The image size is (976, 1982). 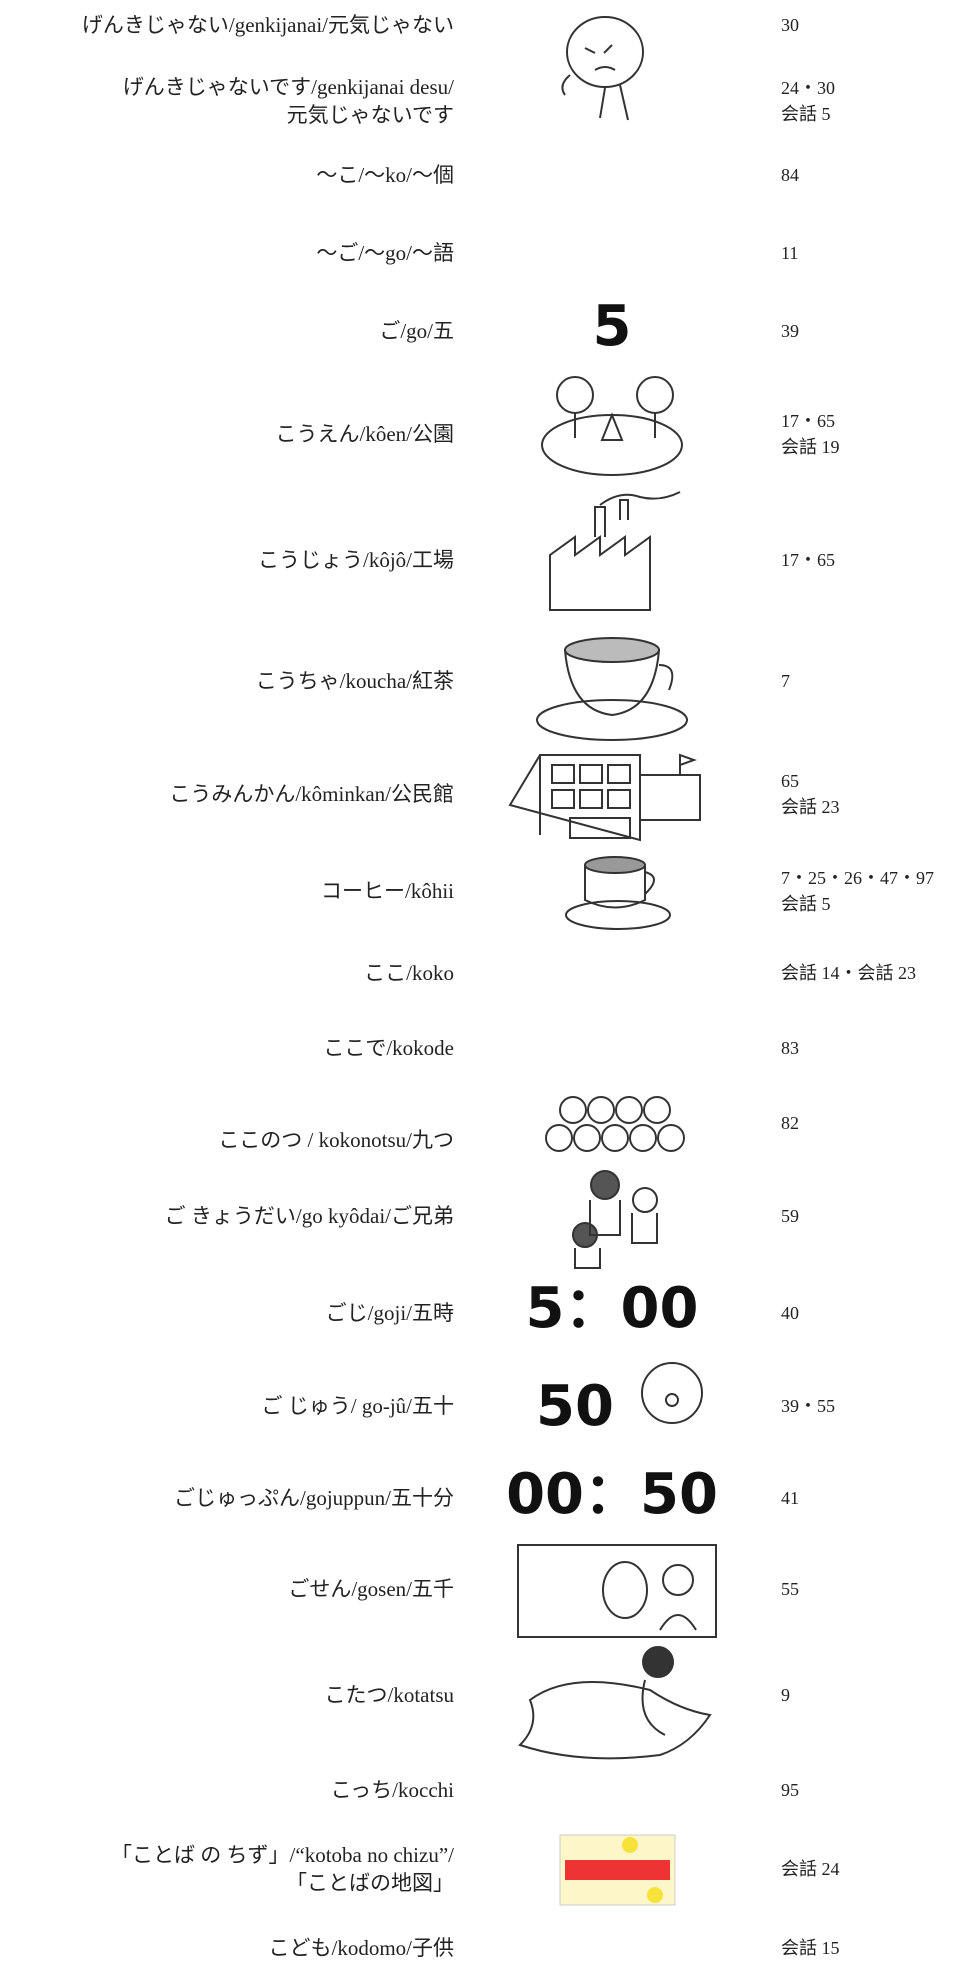 What do you see at coordinates (615, 1219) in the screenshot?
I see `illustration-siblings` at bounding box center [615, 1219].